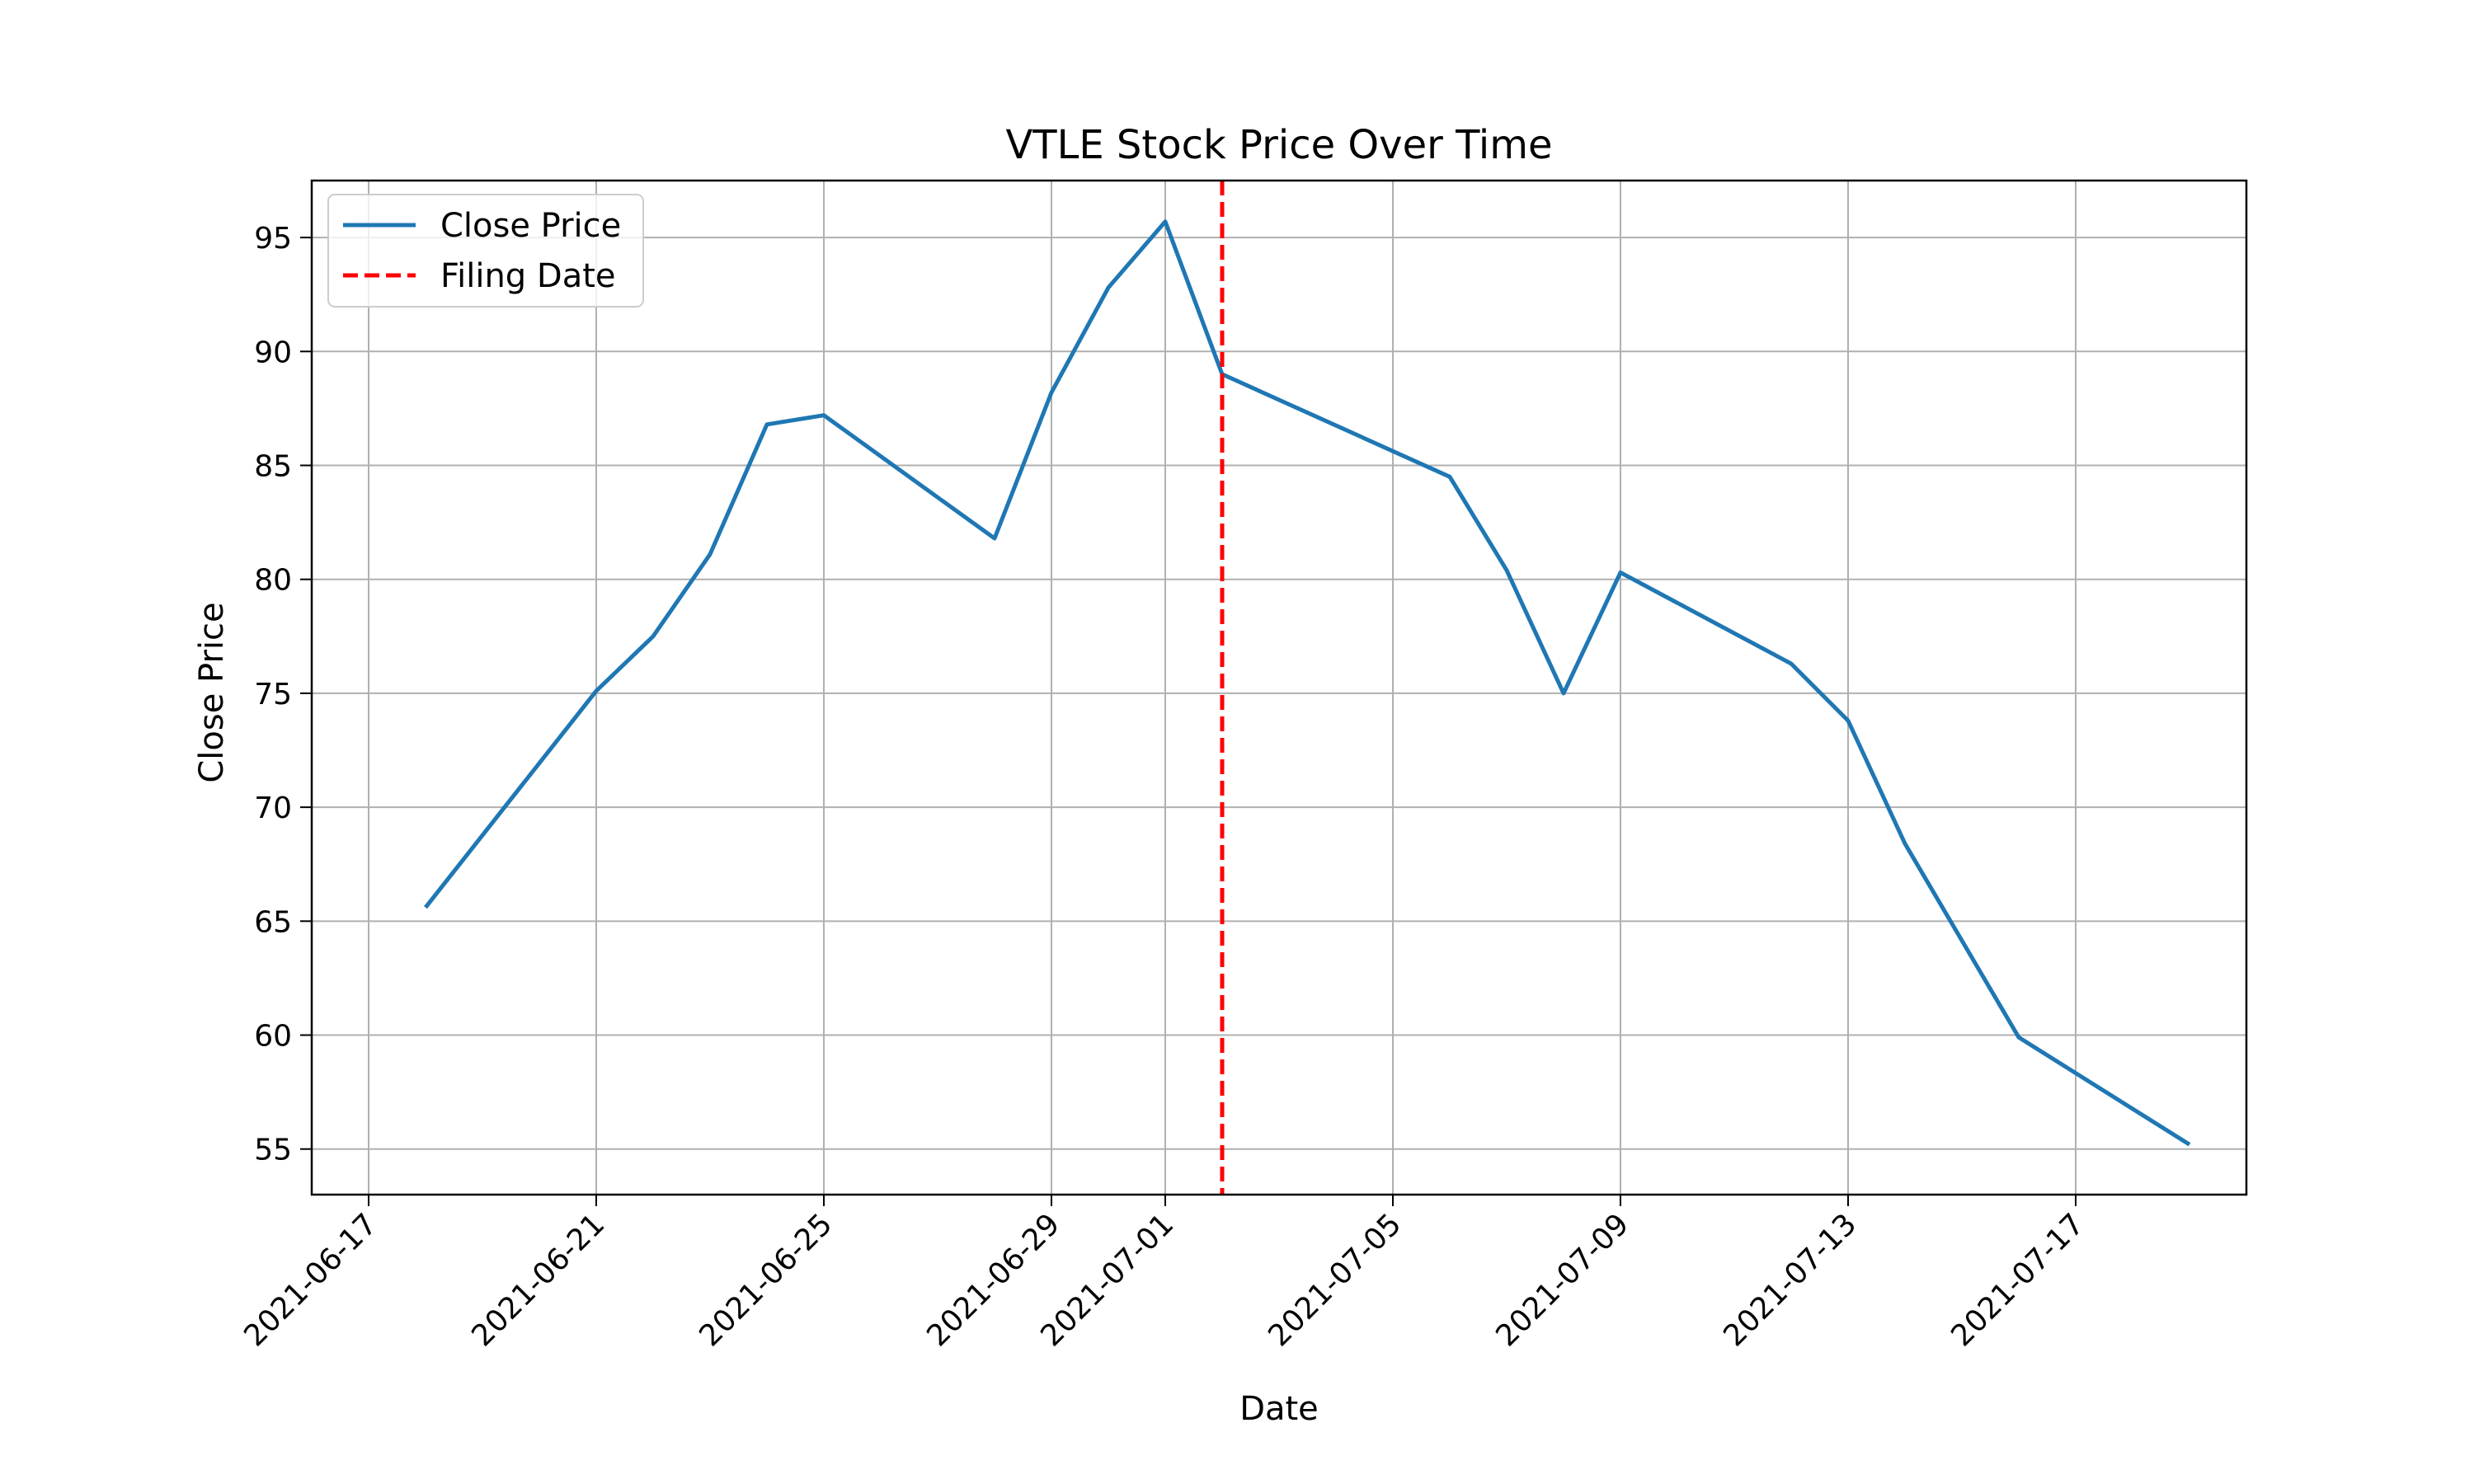  I want to click on x-axis-title: Date, so click(1279, 1409).